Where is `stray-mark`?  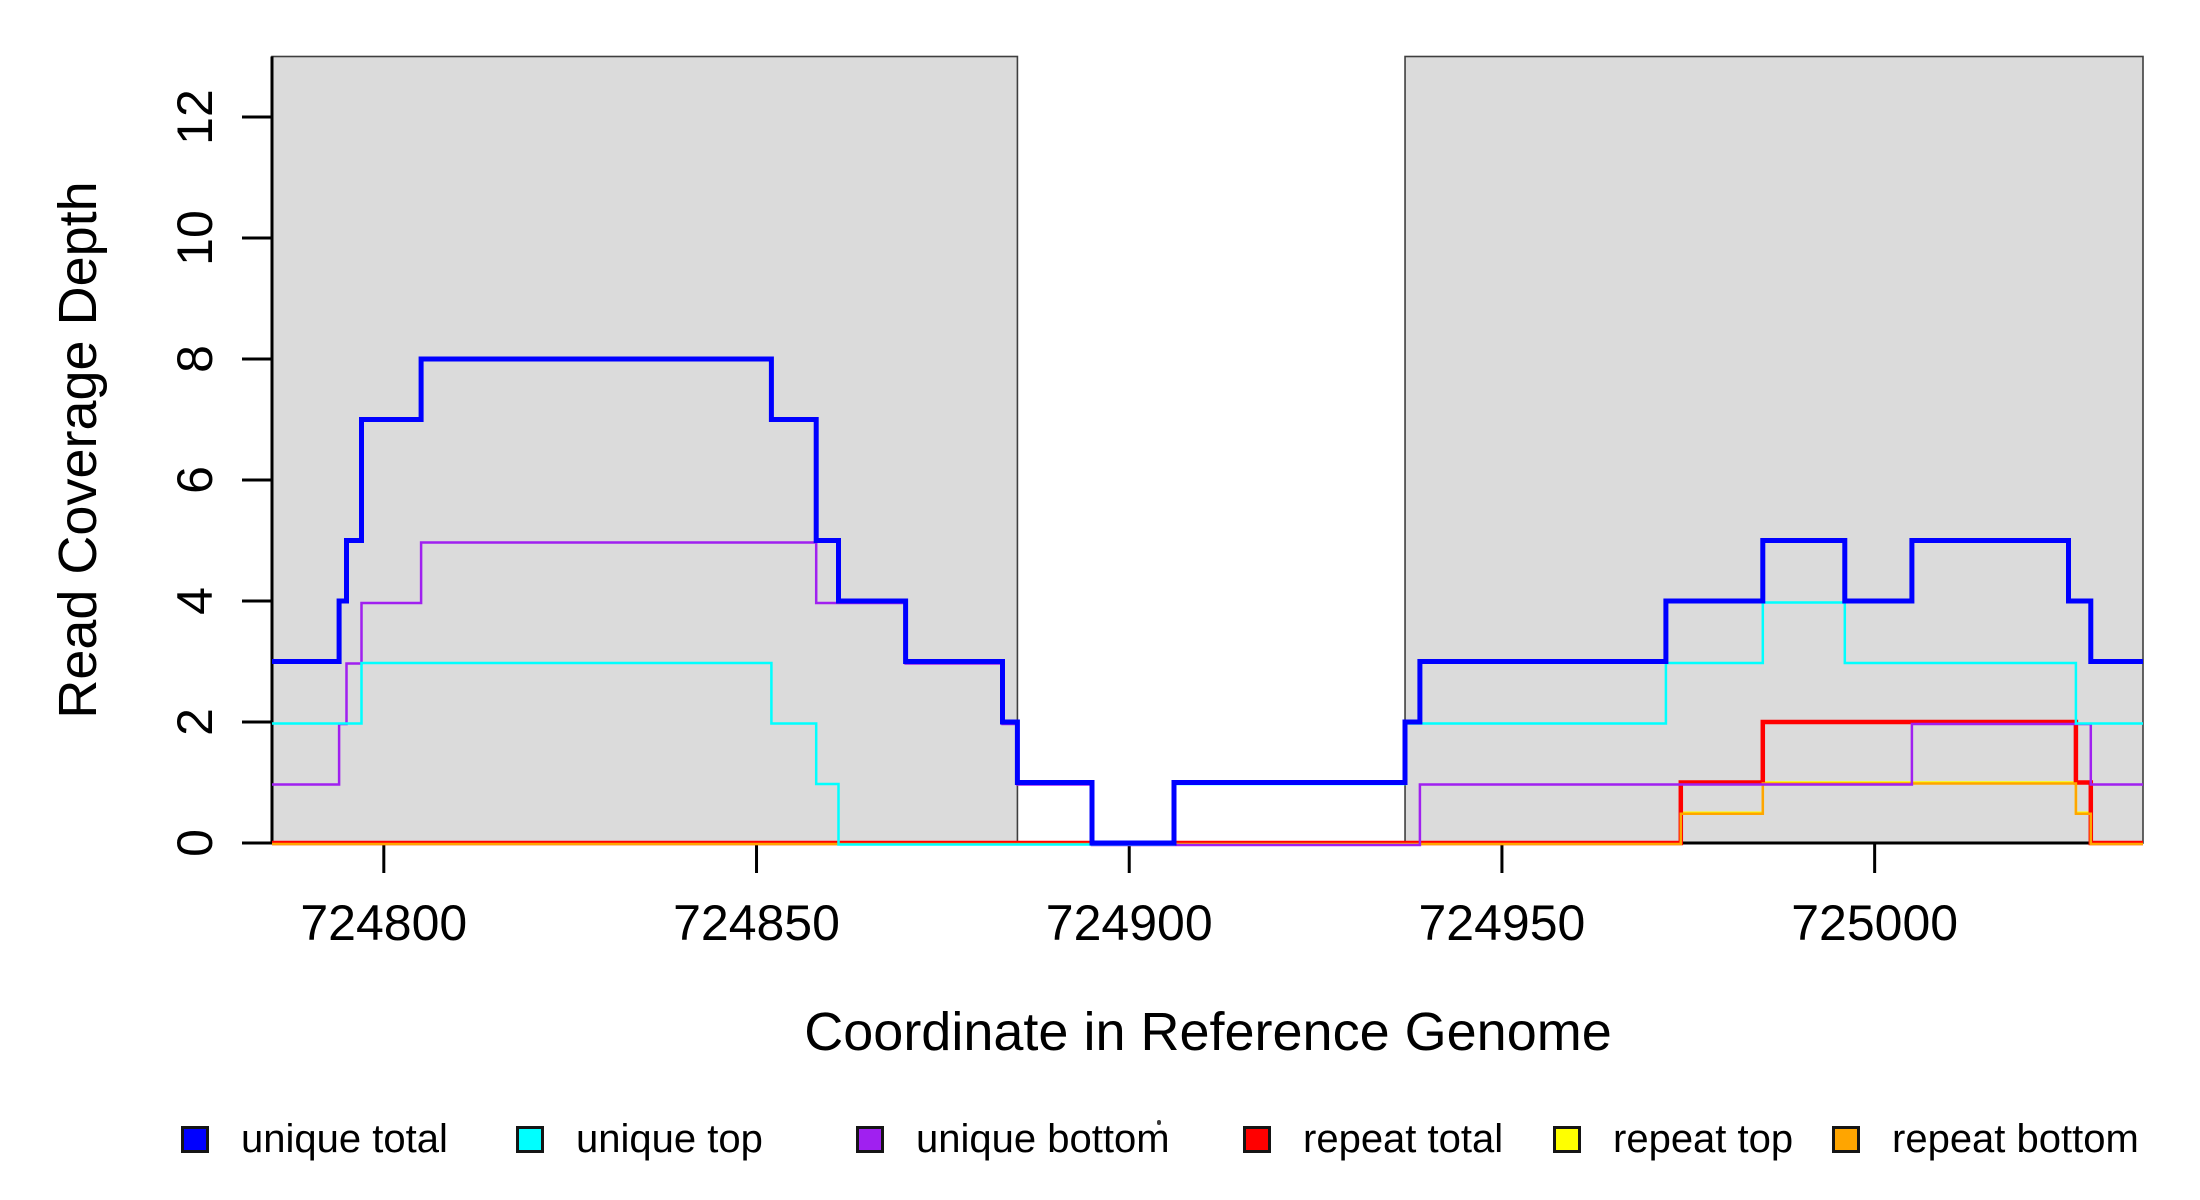
stray-mark is located at coordinates (1159, 1122).